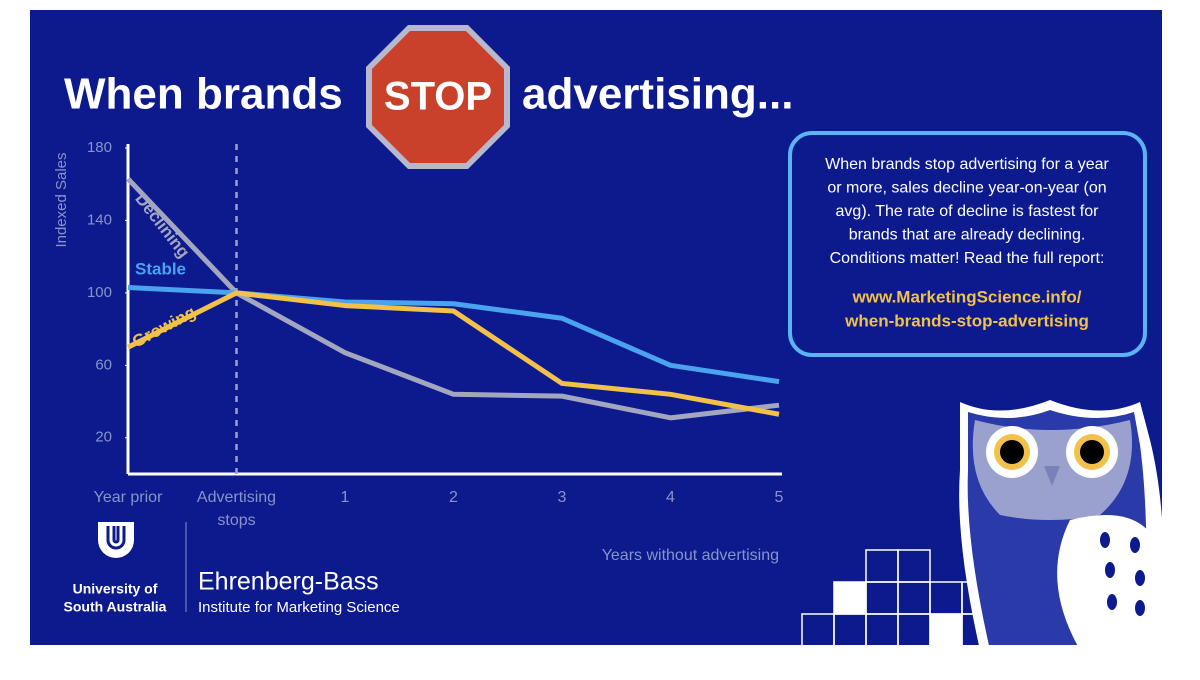  What do you see at coordinates (345, 497) in the screenshot?
I see `x-tick-label: 1` at bounding box center [345, 497].